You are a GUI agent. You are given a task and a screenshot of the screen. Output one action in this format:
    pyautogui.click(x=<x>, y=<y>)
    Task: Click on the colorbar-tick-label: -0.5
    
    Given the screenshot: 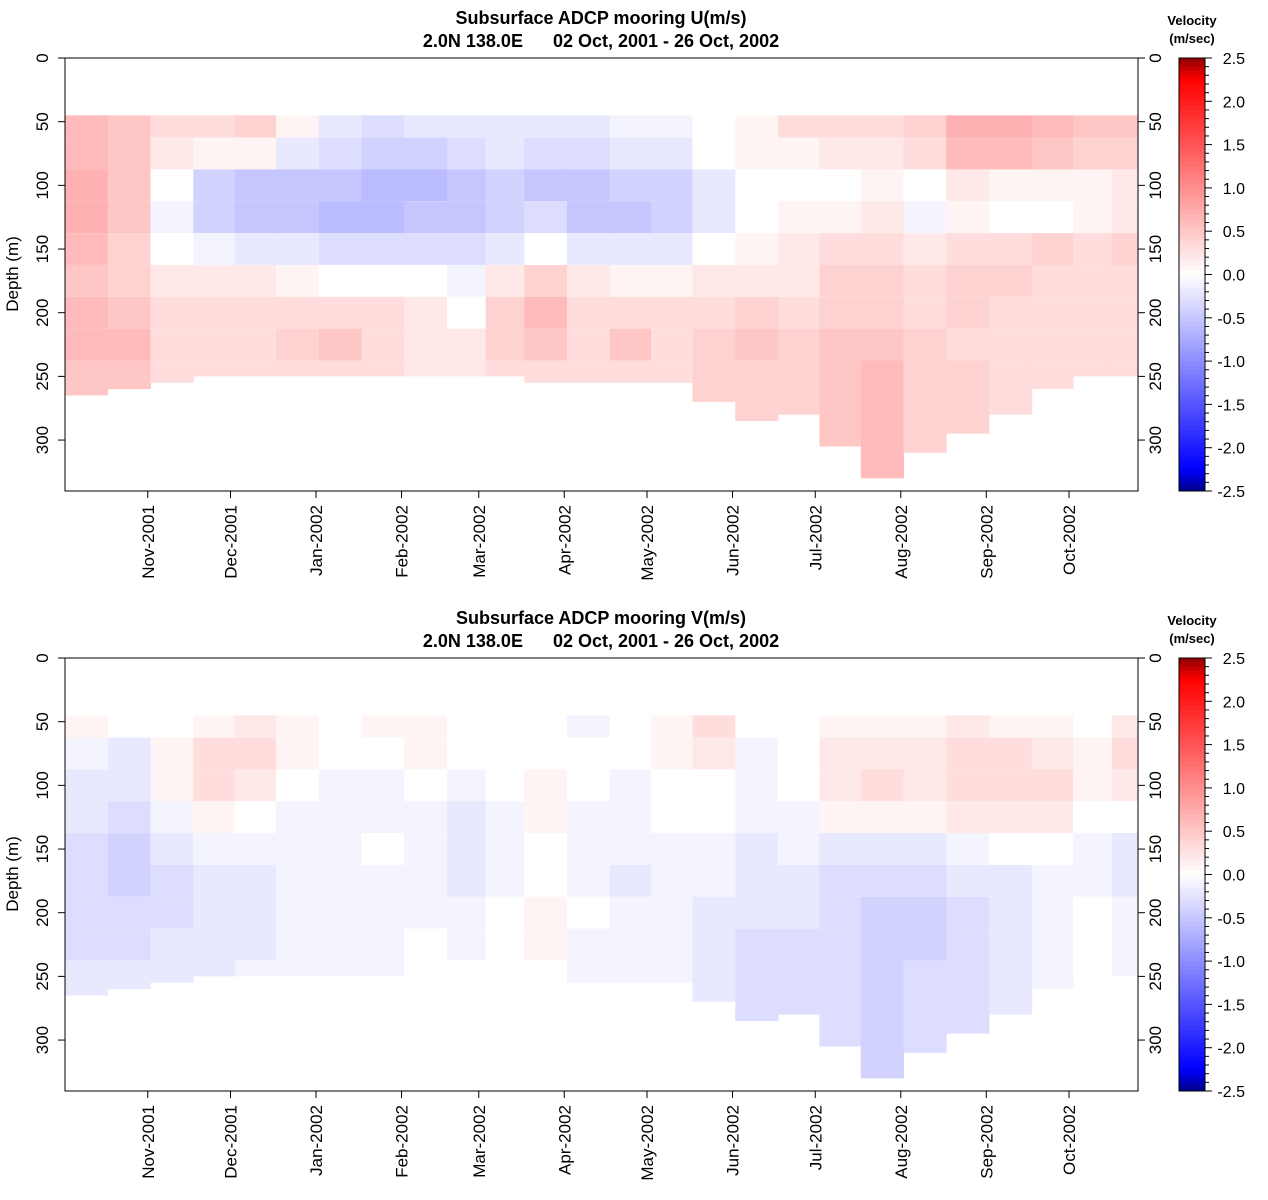 What is the action you would take?
    pyautogui.click(x=1231, y=919)
    